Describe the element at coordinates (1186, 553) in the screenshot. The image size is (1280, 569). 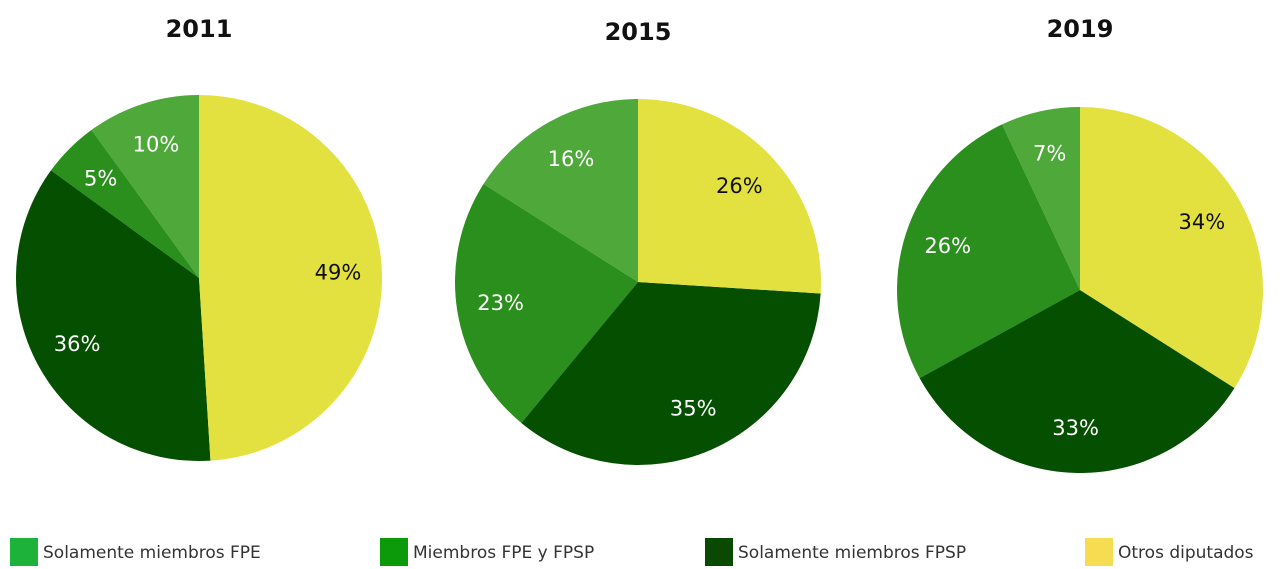
I see `legend-label: Otros diputados` at that location.